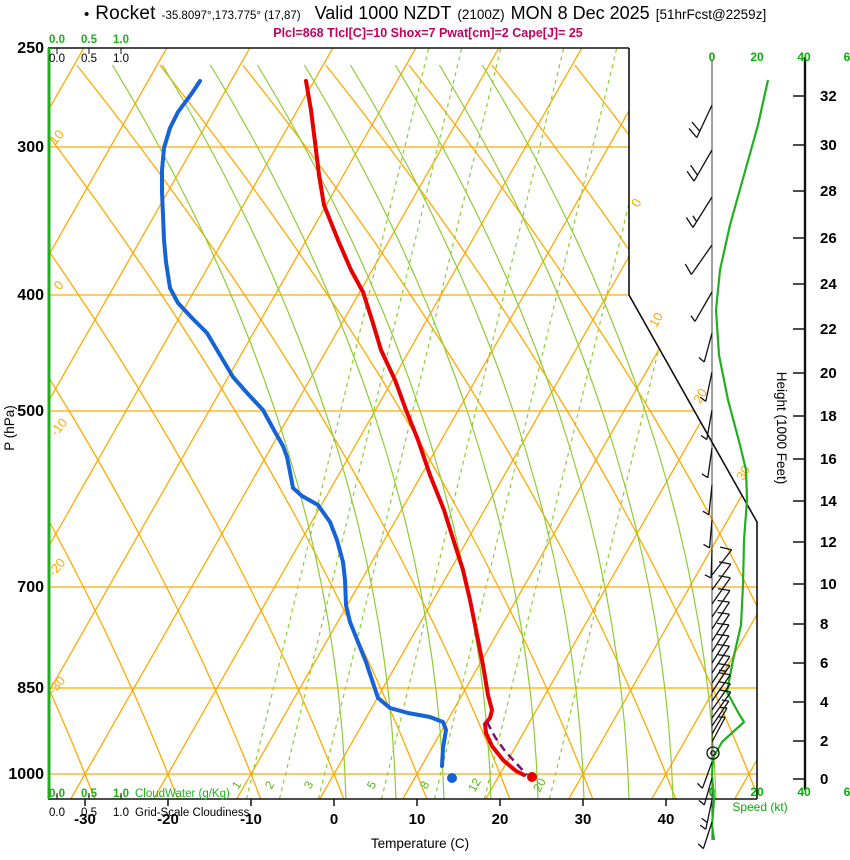 The height and width of the screenshot is (860, 850). I want to click on valid-time-utc: (2100Z), so click(481, 14).